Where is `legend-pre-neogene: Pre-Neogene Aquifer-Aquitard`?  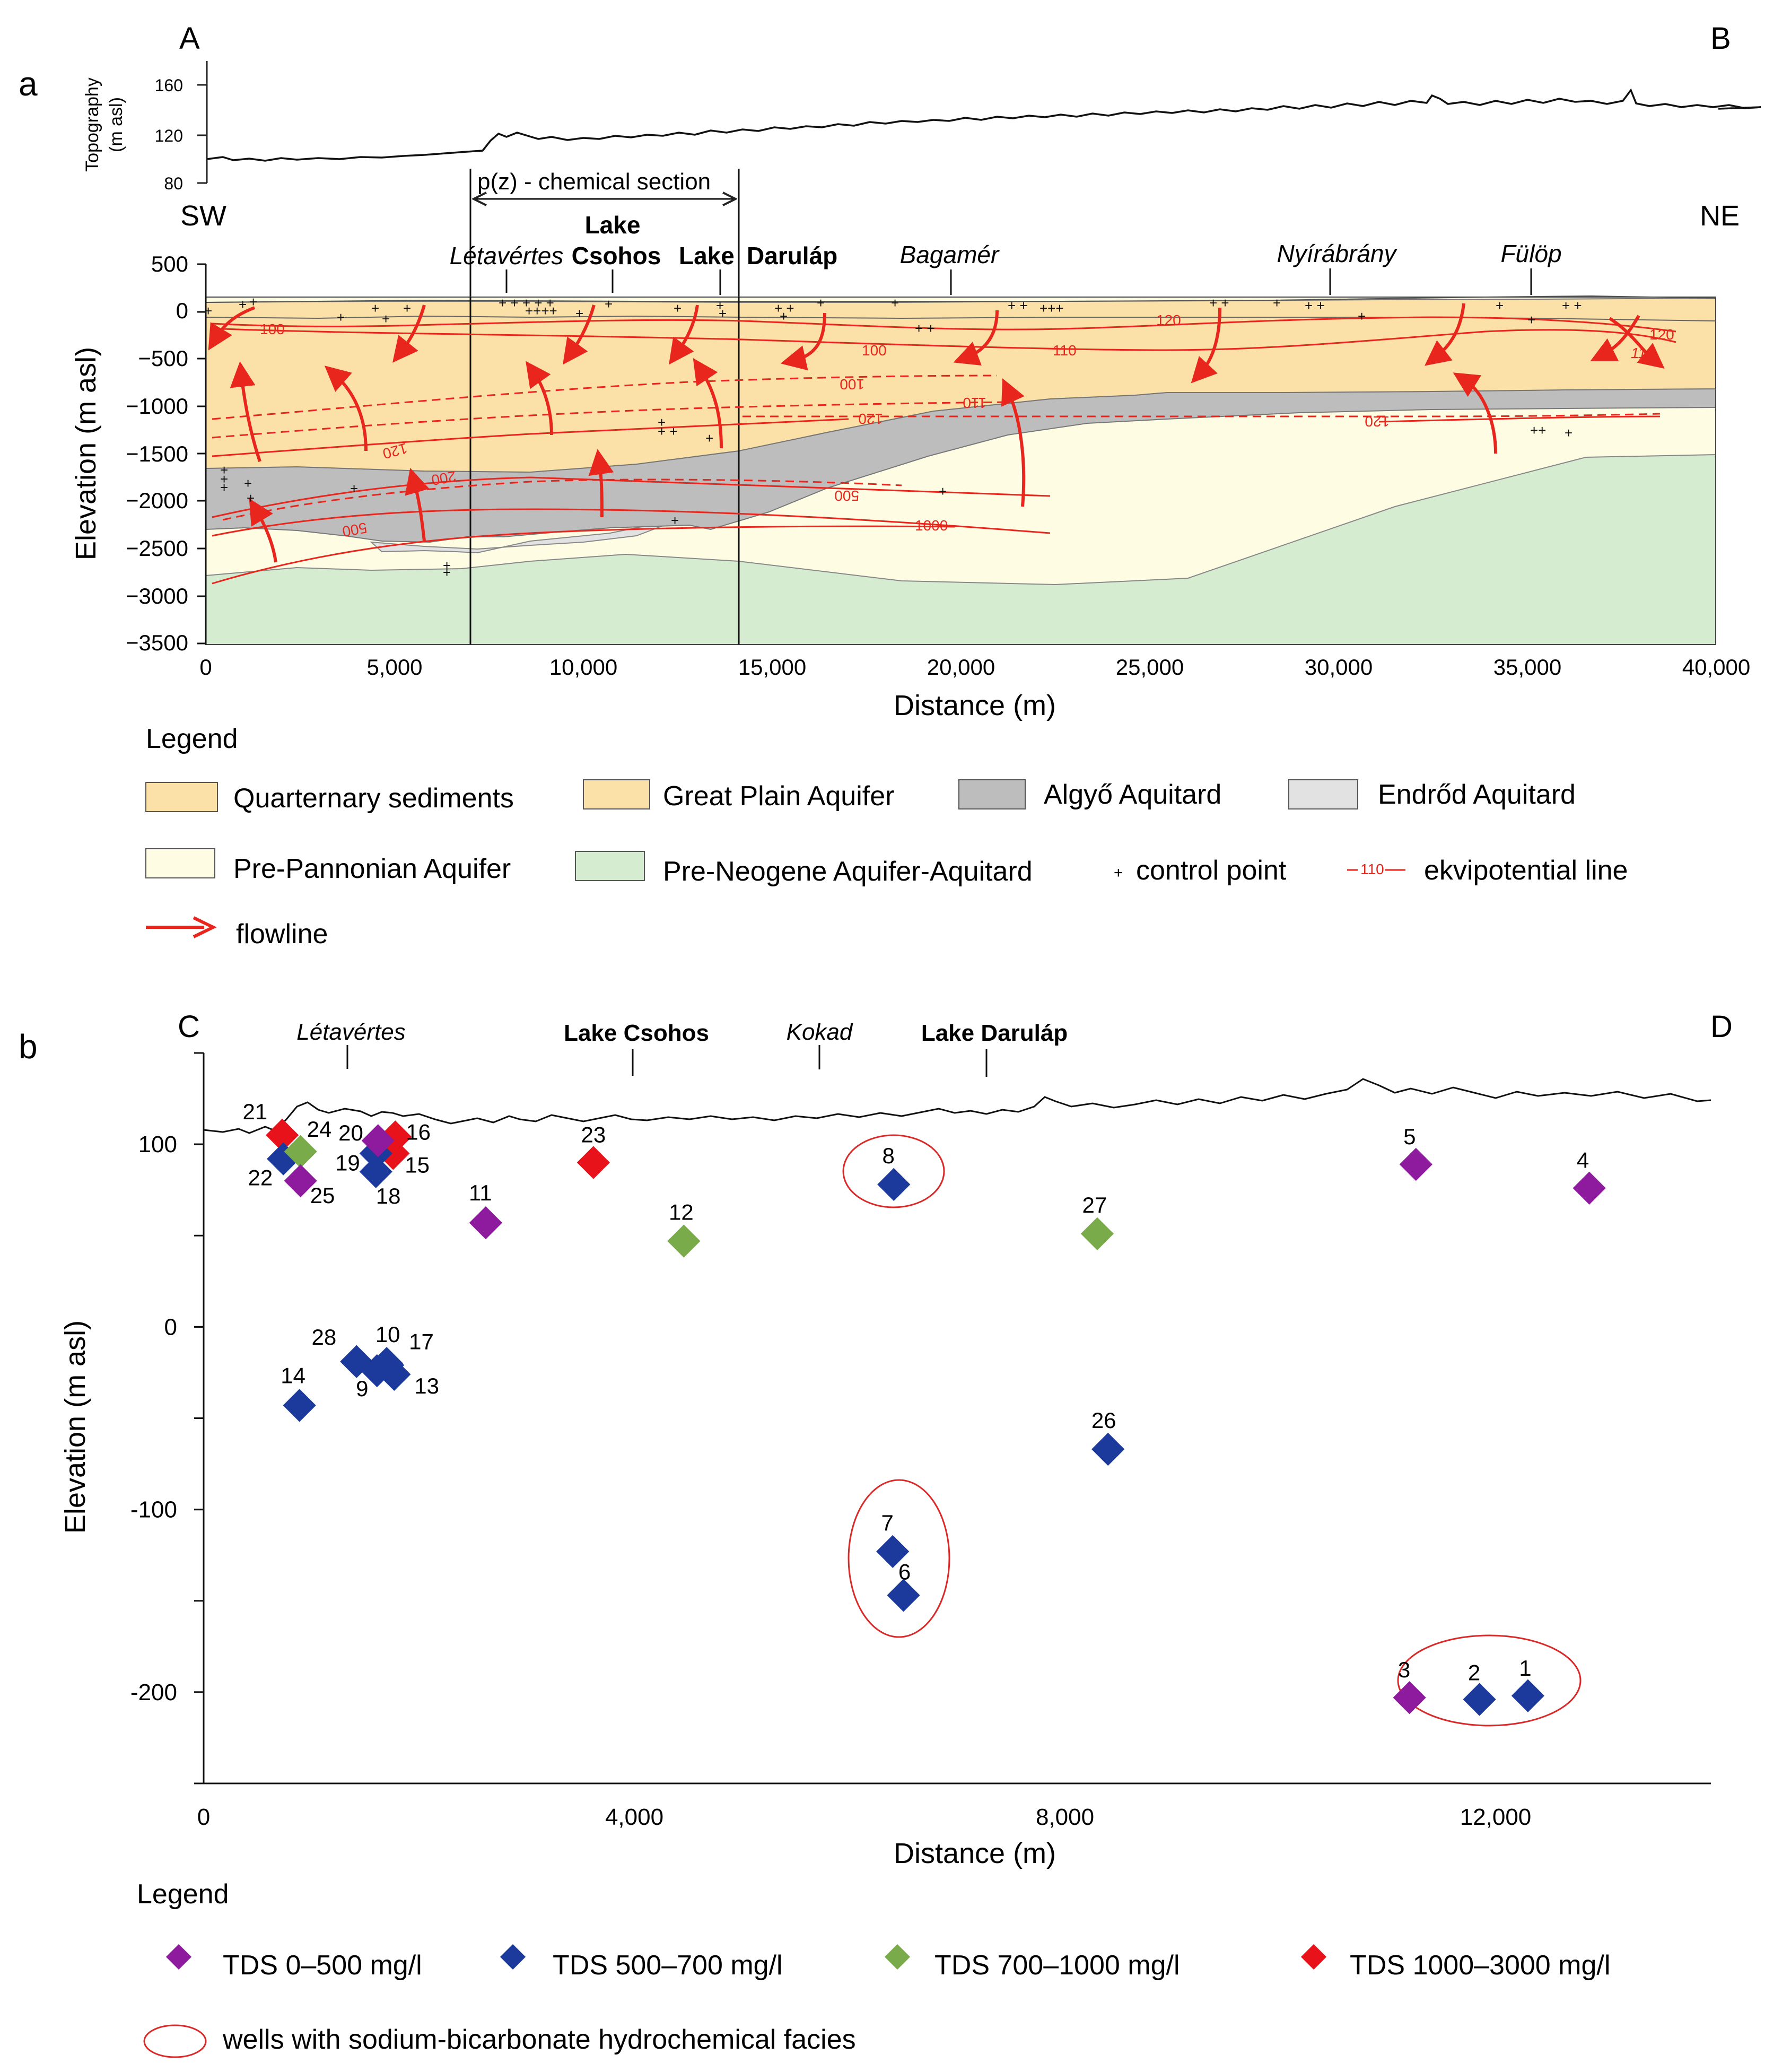
legend-pre-neogene: Pre-Neogene Aquifer-Aquitard is located at coordinates (848, 871).